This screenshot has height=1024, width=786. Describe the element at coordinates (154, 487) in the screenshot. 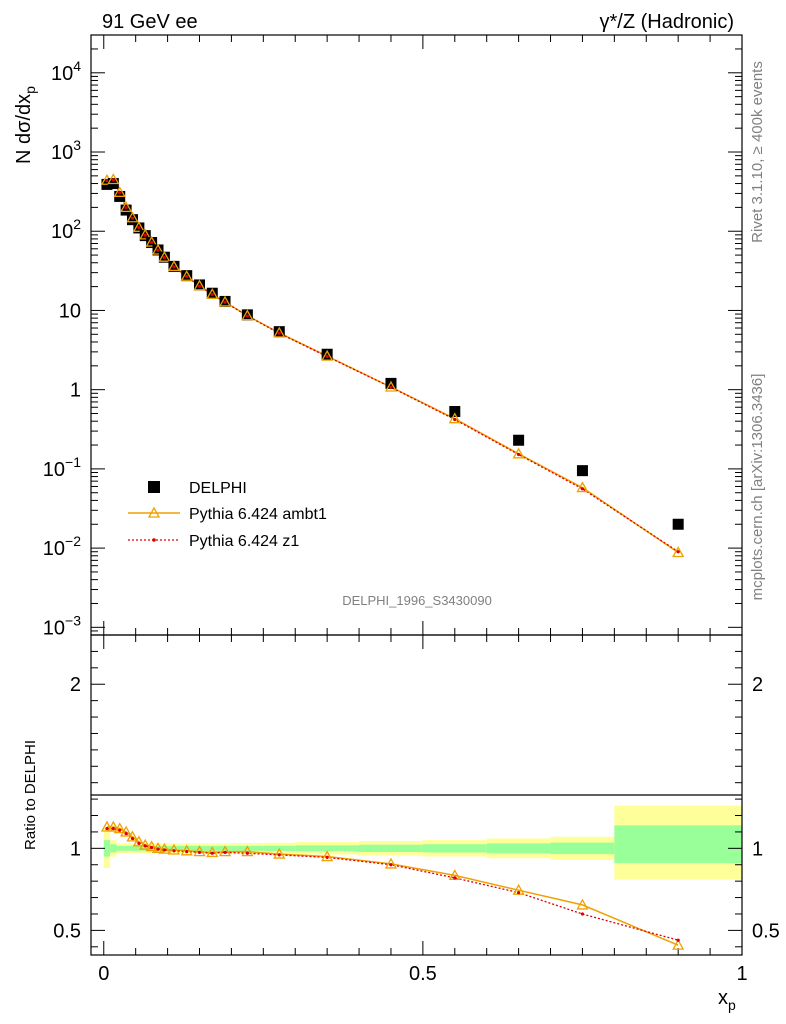

I see `legend-delphi-marker` at that location.